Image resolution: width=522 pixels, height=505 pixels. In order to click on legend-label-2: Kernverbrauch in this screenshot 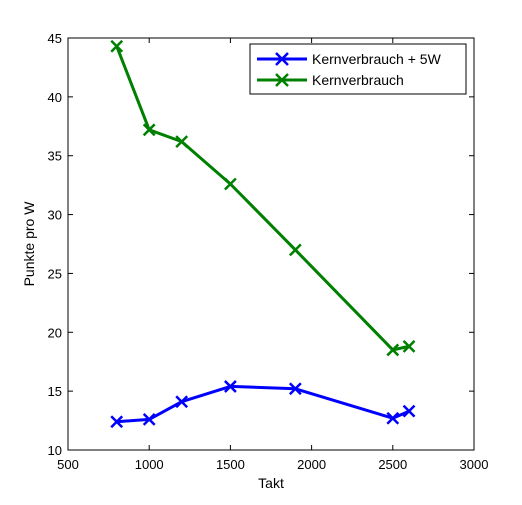, I will do `click(358, 80)`.